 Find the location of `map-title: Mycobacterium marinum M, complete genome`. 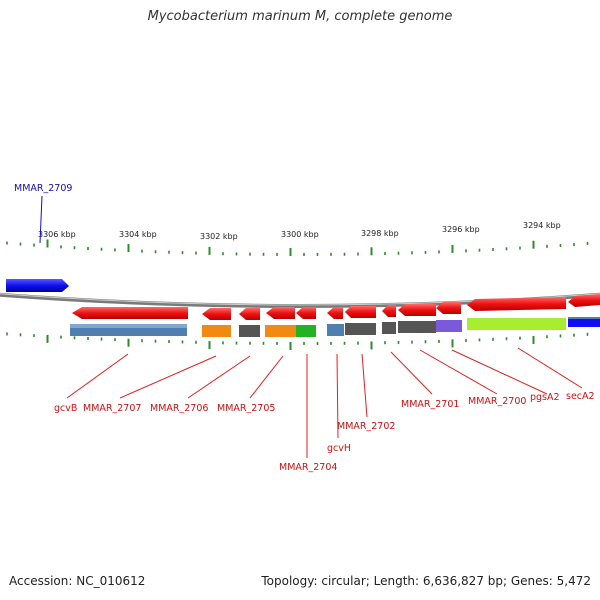

map-title: Mycobacterium marinum M, complete genome is located at coordinates (300, 16).